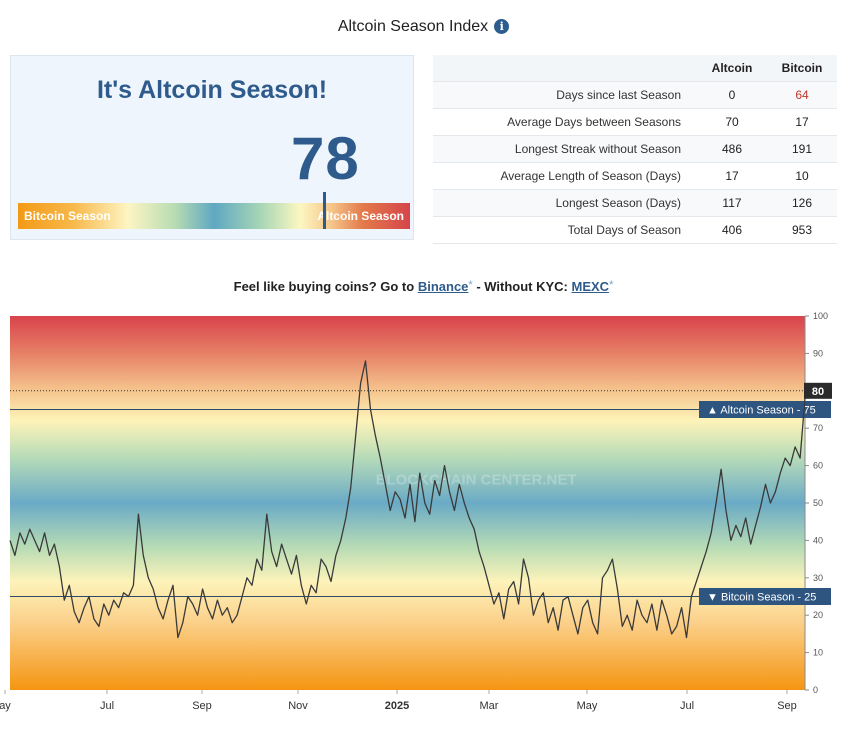 The height and width of the screenshot is (732, 847). What do you see at coordinates (732, 203) in the screenshot?
I see `altcoin-value: 117` at bounding box center [732, 203].